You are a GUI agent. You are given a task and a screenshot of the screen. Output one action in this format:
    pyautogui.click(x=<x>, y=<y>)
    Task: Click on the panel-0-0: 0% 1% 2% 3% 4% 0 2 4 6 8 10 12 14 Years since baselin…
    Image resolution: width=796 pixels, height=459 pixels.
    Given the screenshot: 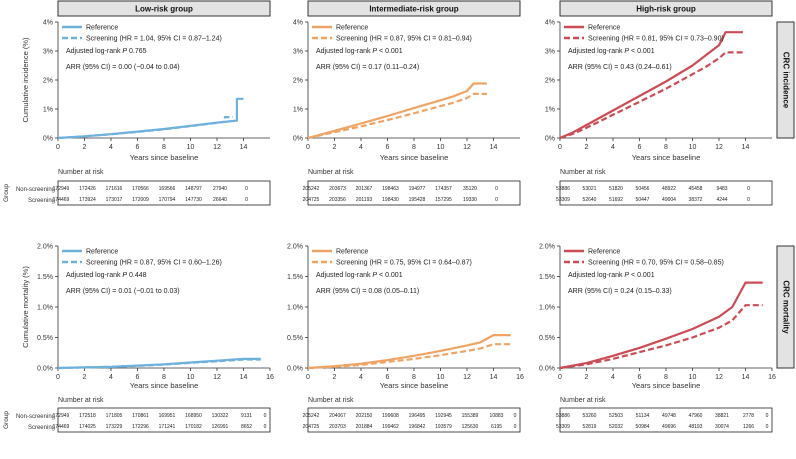 What is the action you would take?
    pyautogui.click(x=143, y=112)
    